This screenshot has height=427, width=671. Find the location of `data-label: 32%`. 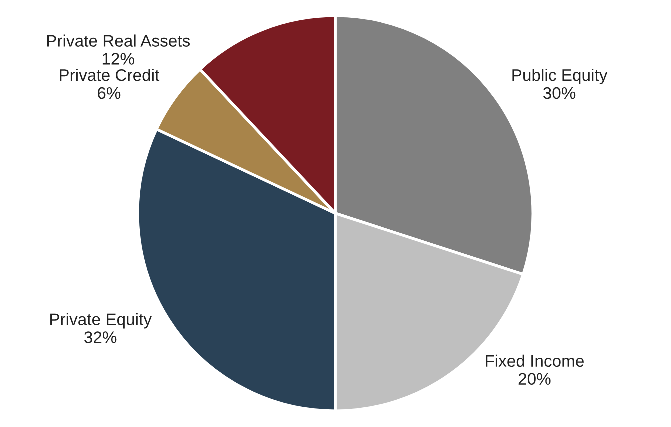

data-label: 32% is located at coordinates (100, 338).